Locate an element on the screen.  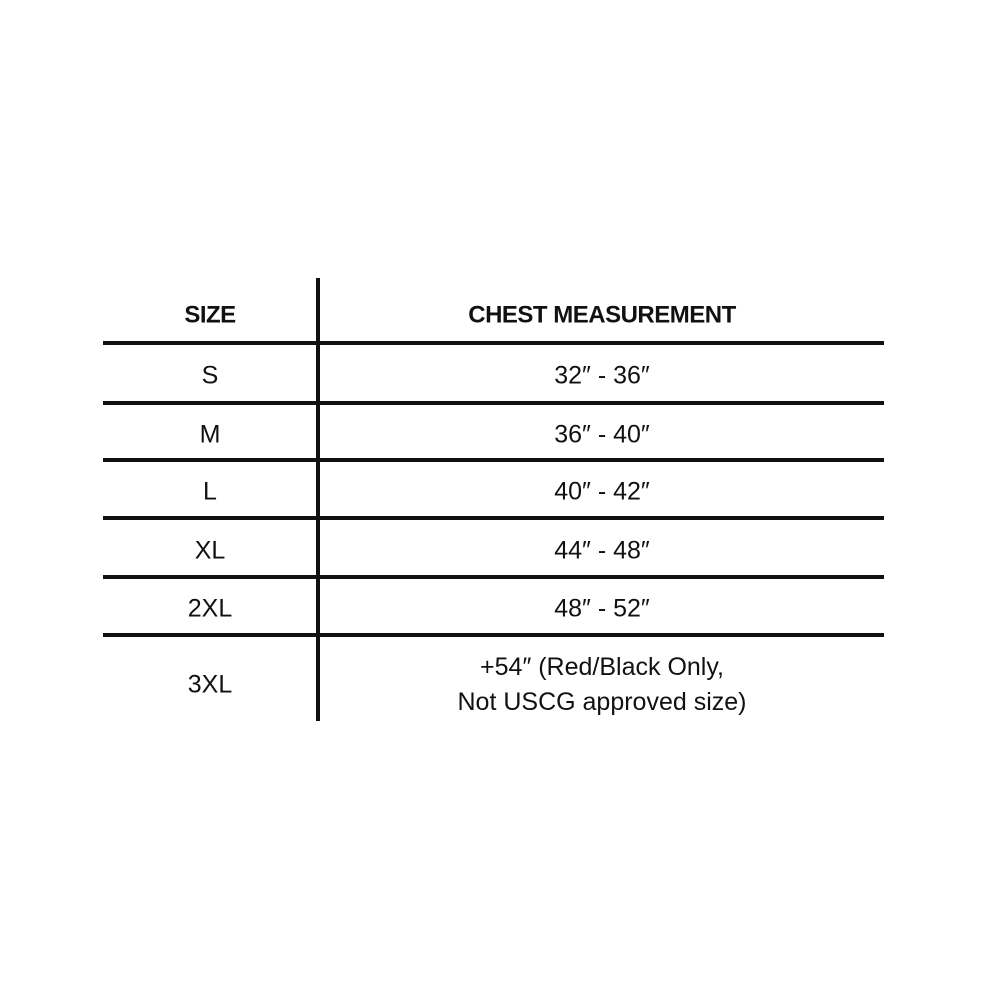
cell: 44″ - 48″ is located at coordinates (602, 551).